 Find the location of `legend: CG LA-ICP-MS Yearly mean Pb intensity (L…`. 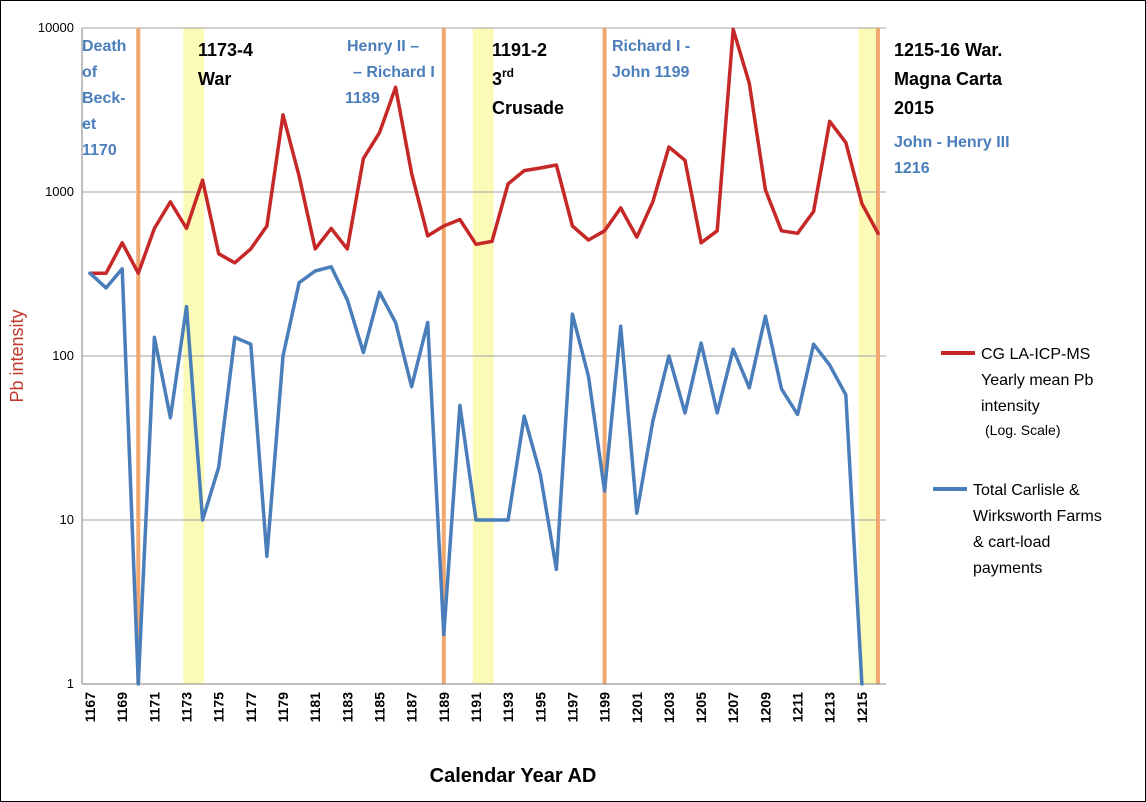

legend: CG LA-ICP-MS Yearly mean Pb intensity (L… is located at coordinates (1019, 461).